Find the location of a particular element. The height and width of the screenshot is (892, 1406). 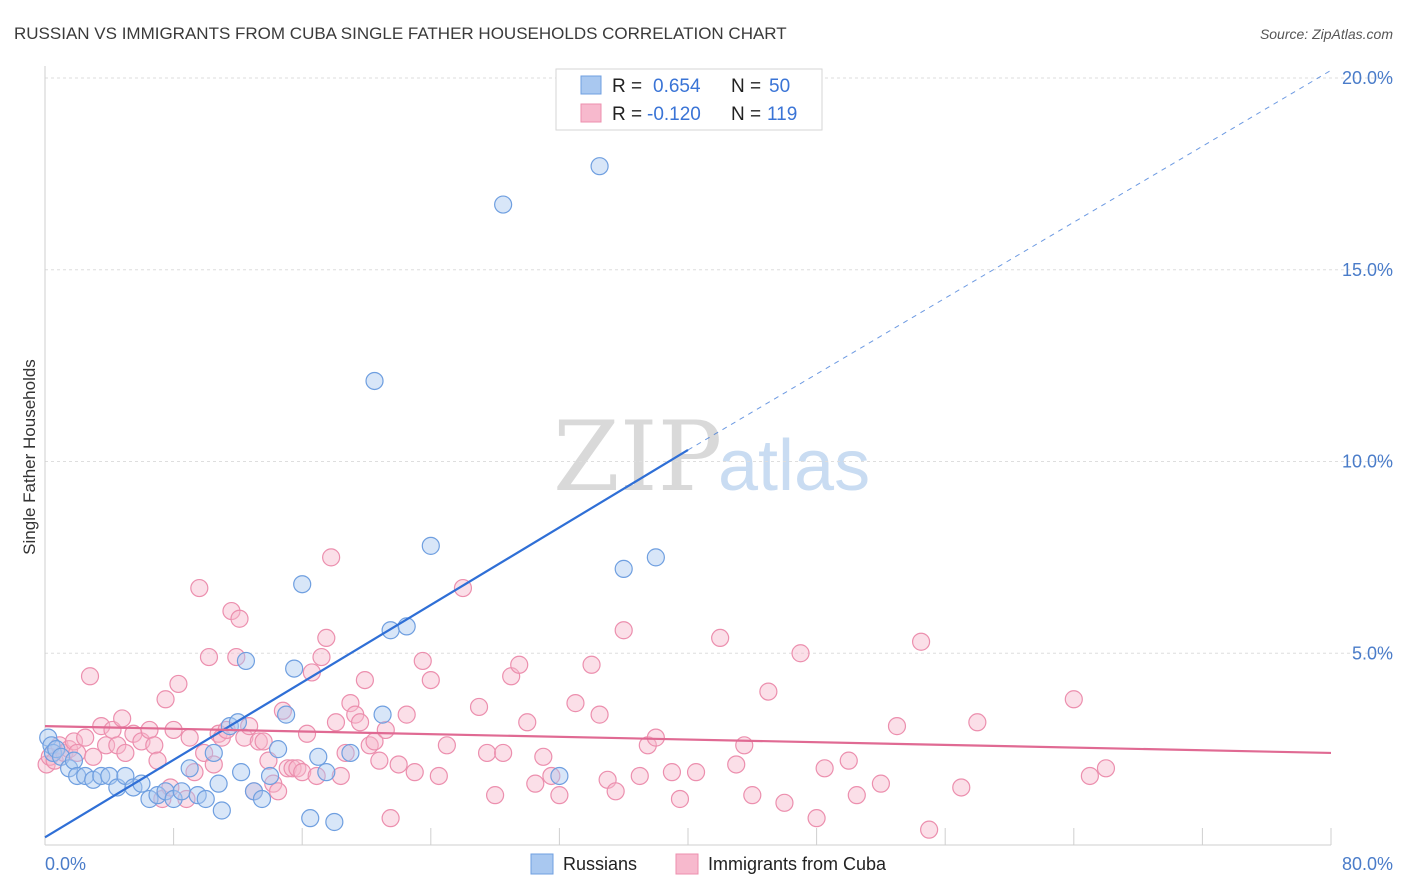

legend-n-value-cuba: 119 is located at coordinates (782, 114).